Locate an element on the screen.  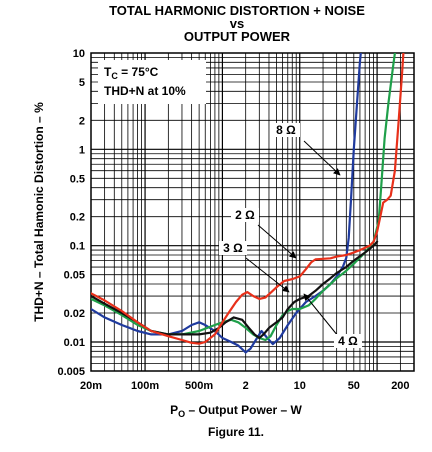
x-tick-labels: 20m 100m 500m 2 10 50 200 is located at coordinates (245, 386).